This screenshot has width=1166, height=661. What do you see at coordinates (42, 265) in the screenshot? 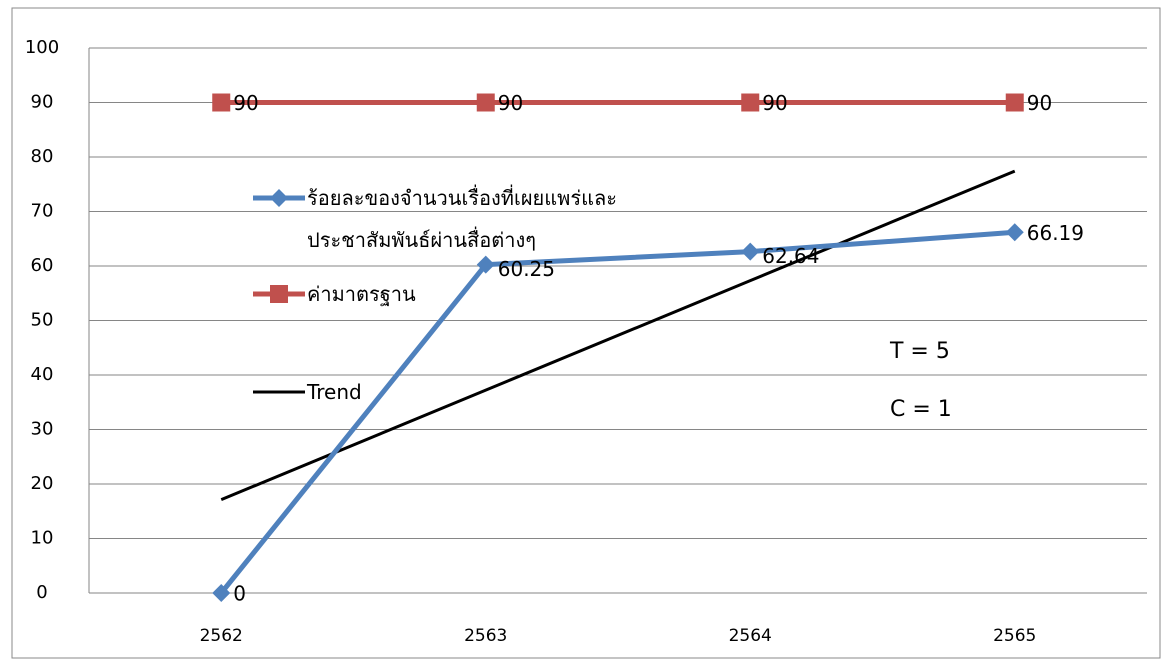
I see `y-tick-label: 60` at bounding box center [42, 265].